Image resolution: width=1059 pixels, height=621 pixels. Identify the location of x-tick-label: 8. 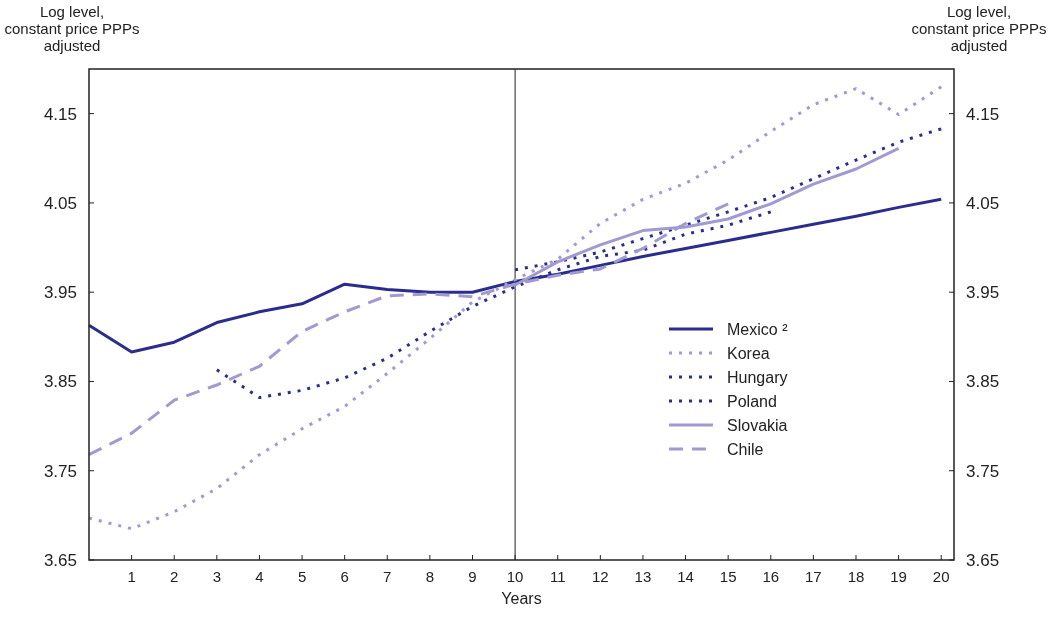
(430, 576).